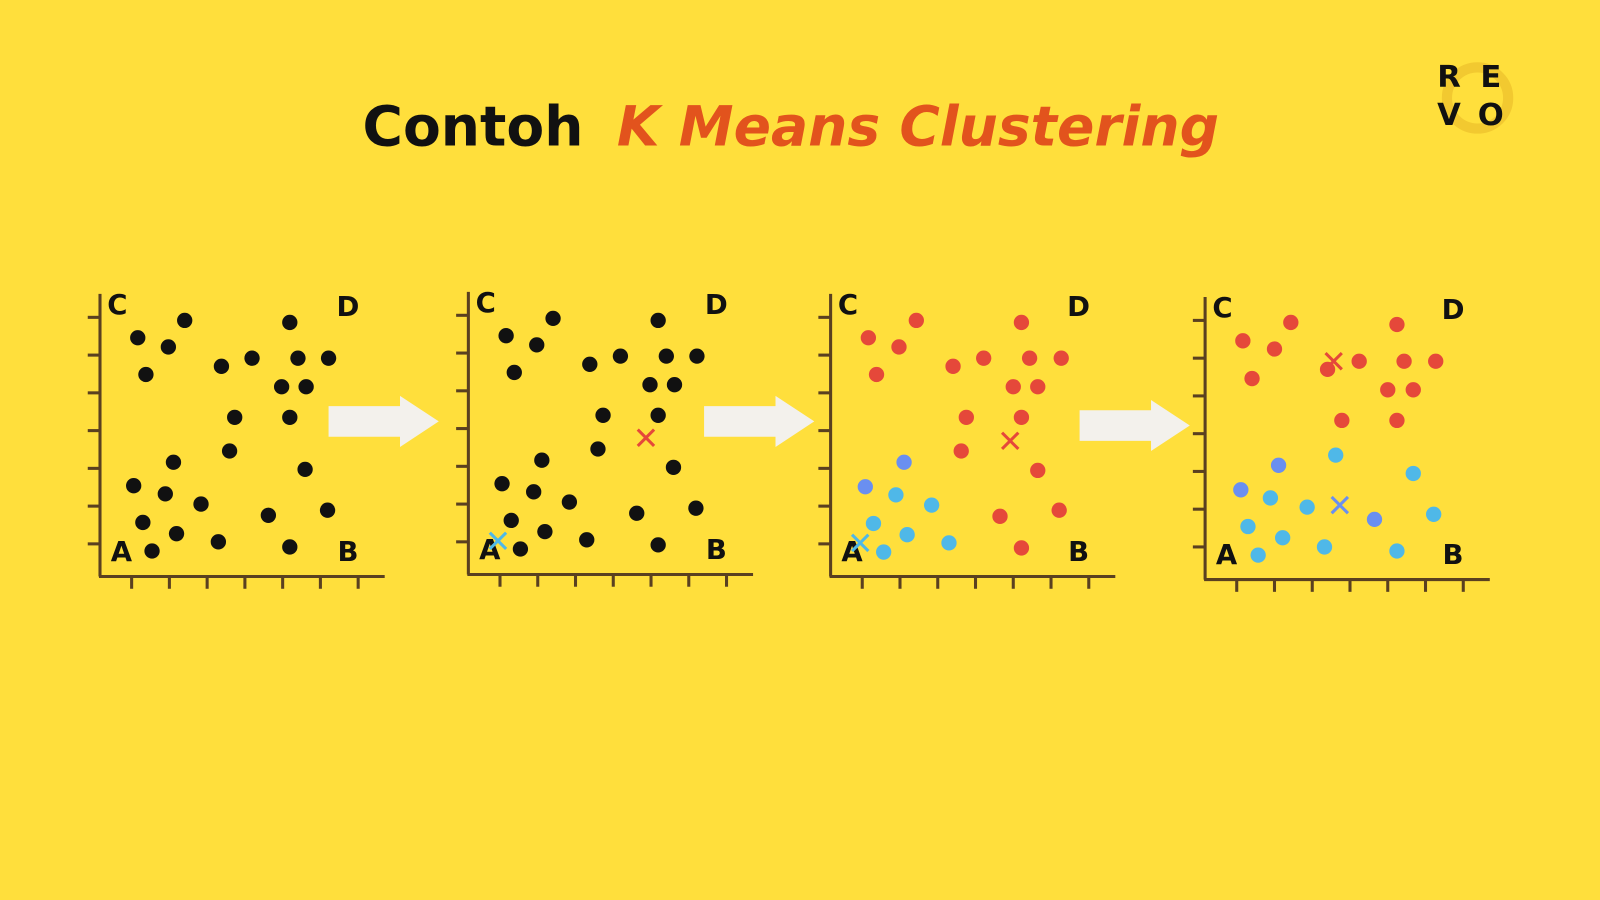 Image resolution: width=1600 pixels, height=900 pixels. I want to click on logo-letter: V, so click(1449, 115).